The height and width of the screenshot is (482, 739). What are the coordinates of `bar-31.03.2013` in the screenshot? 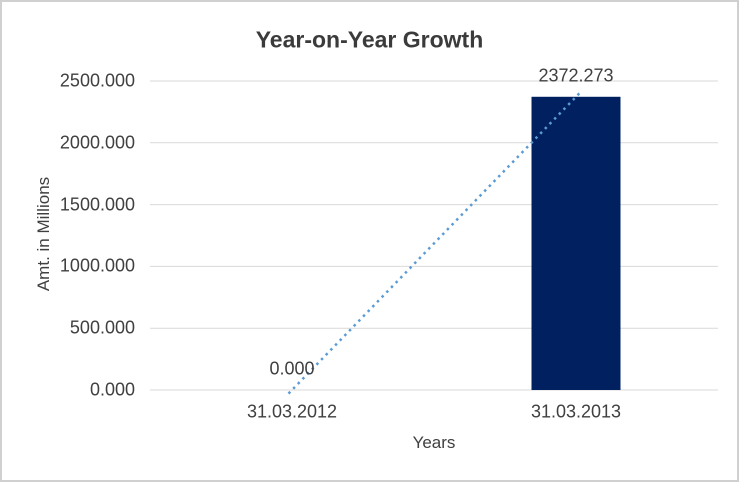 It's located at (576, 243).